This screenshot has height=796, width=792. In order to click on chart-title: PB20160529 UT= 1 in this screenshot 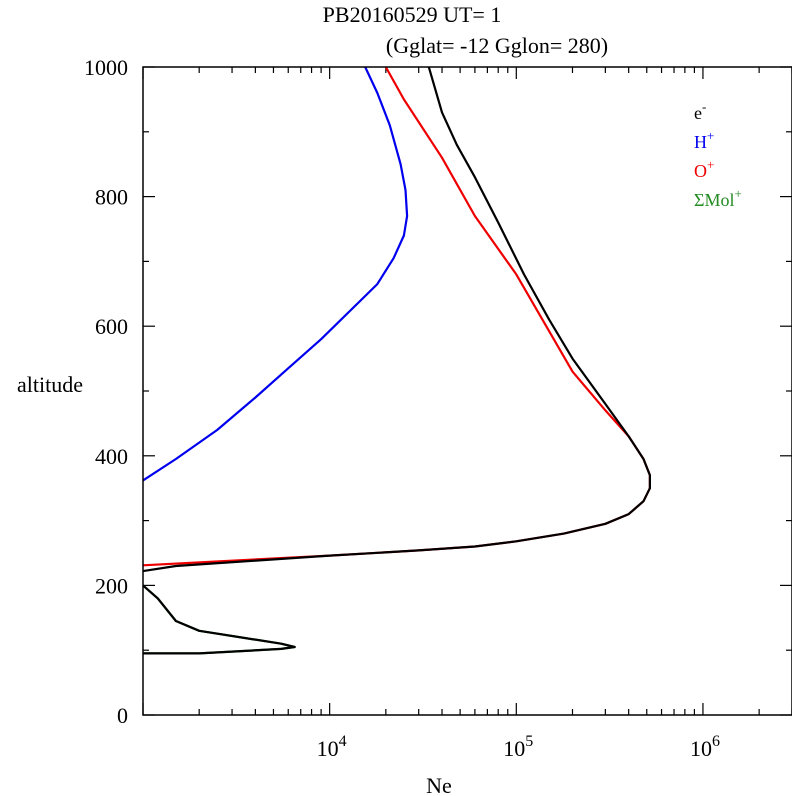, I will do `click(412, 14)`.